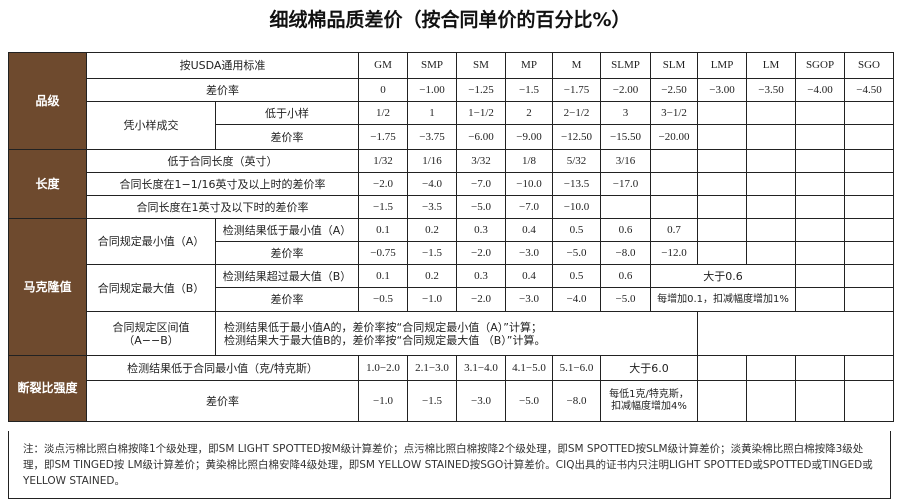 This screenshot has width=900, height=504. What do you see at coordinates (576, 207) in the screenshot?
I see `cell: −10.0` at bounding box center [576, 207].